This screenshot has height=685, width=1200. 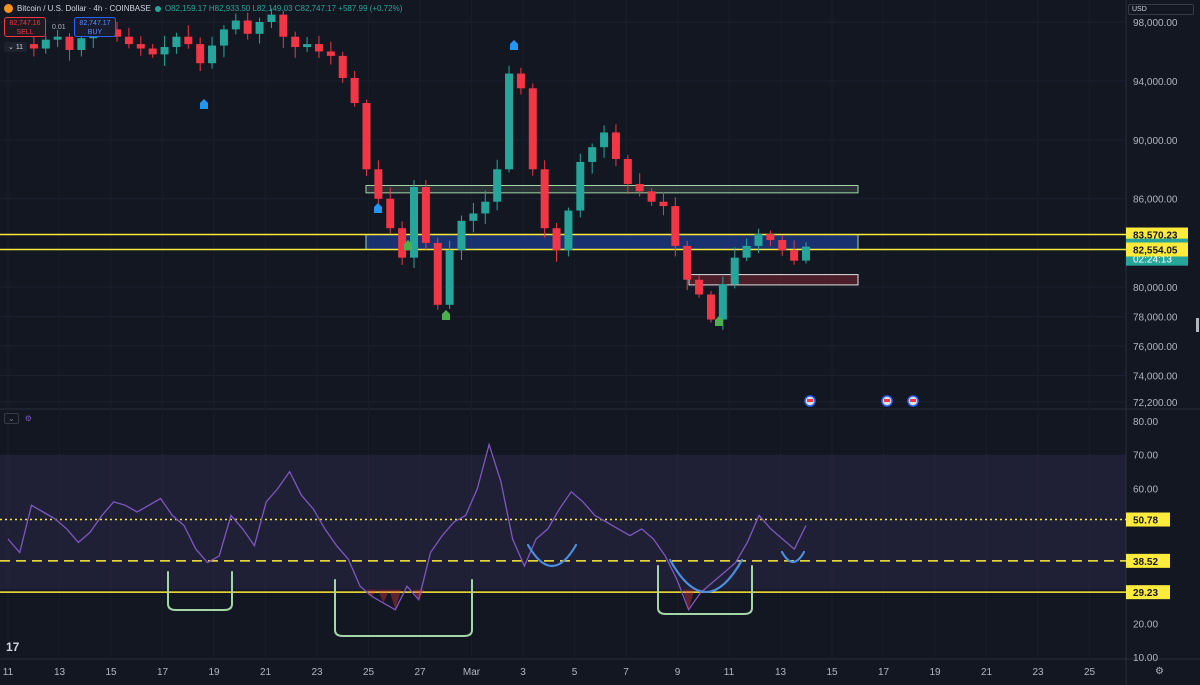 I want to click on price-tick-label: 72,200.00, so click(x=1155, y=403).